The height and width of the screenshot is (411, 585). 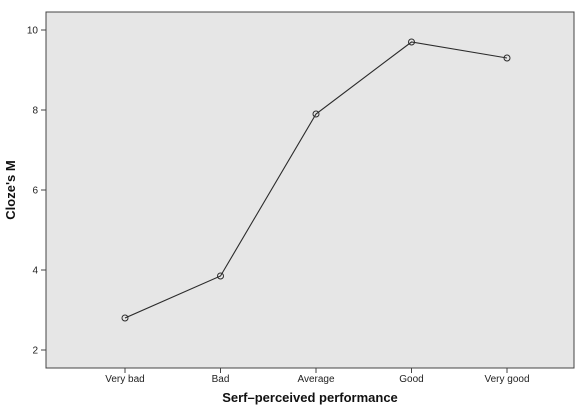 What do you see at coordinates (35, 111) in the screenshot?
I see `y-tick-label: 8` at bounding box center [35, 111].